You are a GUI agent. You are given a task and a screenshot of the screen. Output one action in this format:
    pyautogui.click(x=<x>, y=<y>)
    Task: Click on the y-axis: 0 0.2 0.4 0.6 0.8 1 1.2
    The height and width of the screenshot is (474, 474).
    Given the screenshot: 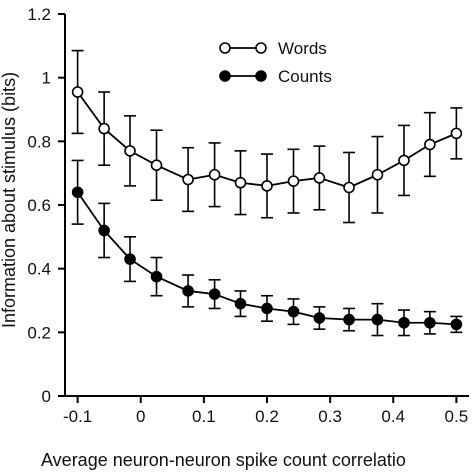 What is the action you would take?
    pyautogui.click(x=46, y=205)
    